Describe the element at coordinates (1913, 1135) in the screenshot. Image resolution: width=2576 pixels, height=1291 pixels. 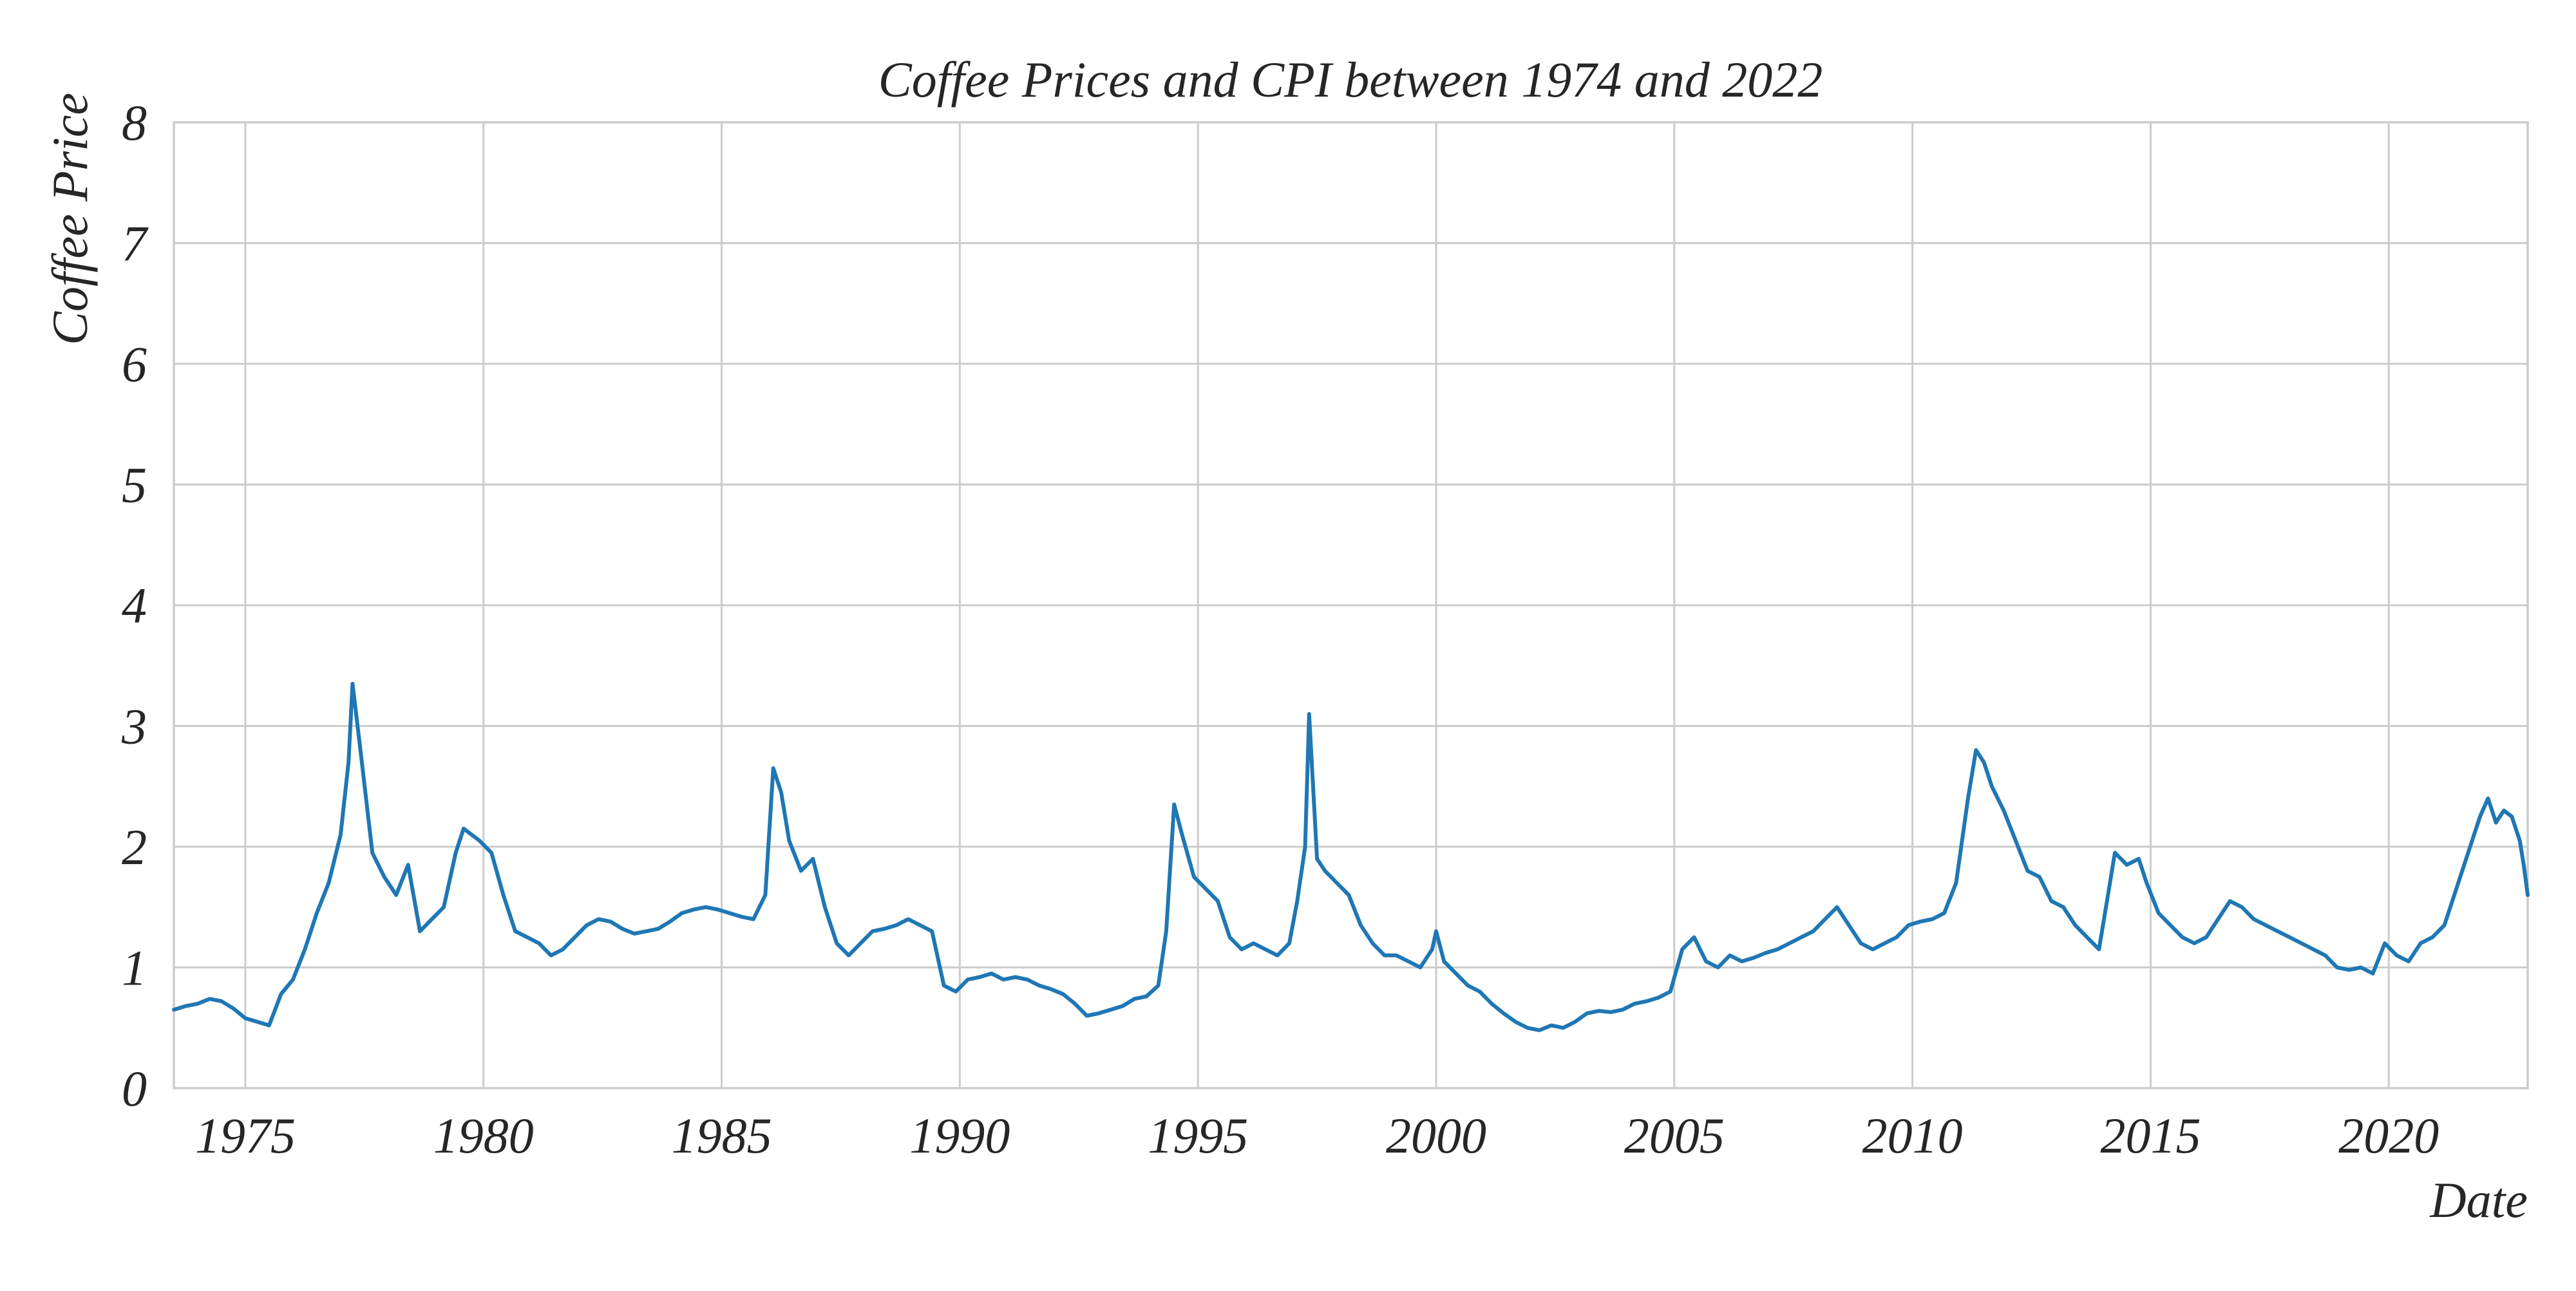
I see `x-tick-label: 2010` at that location.